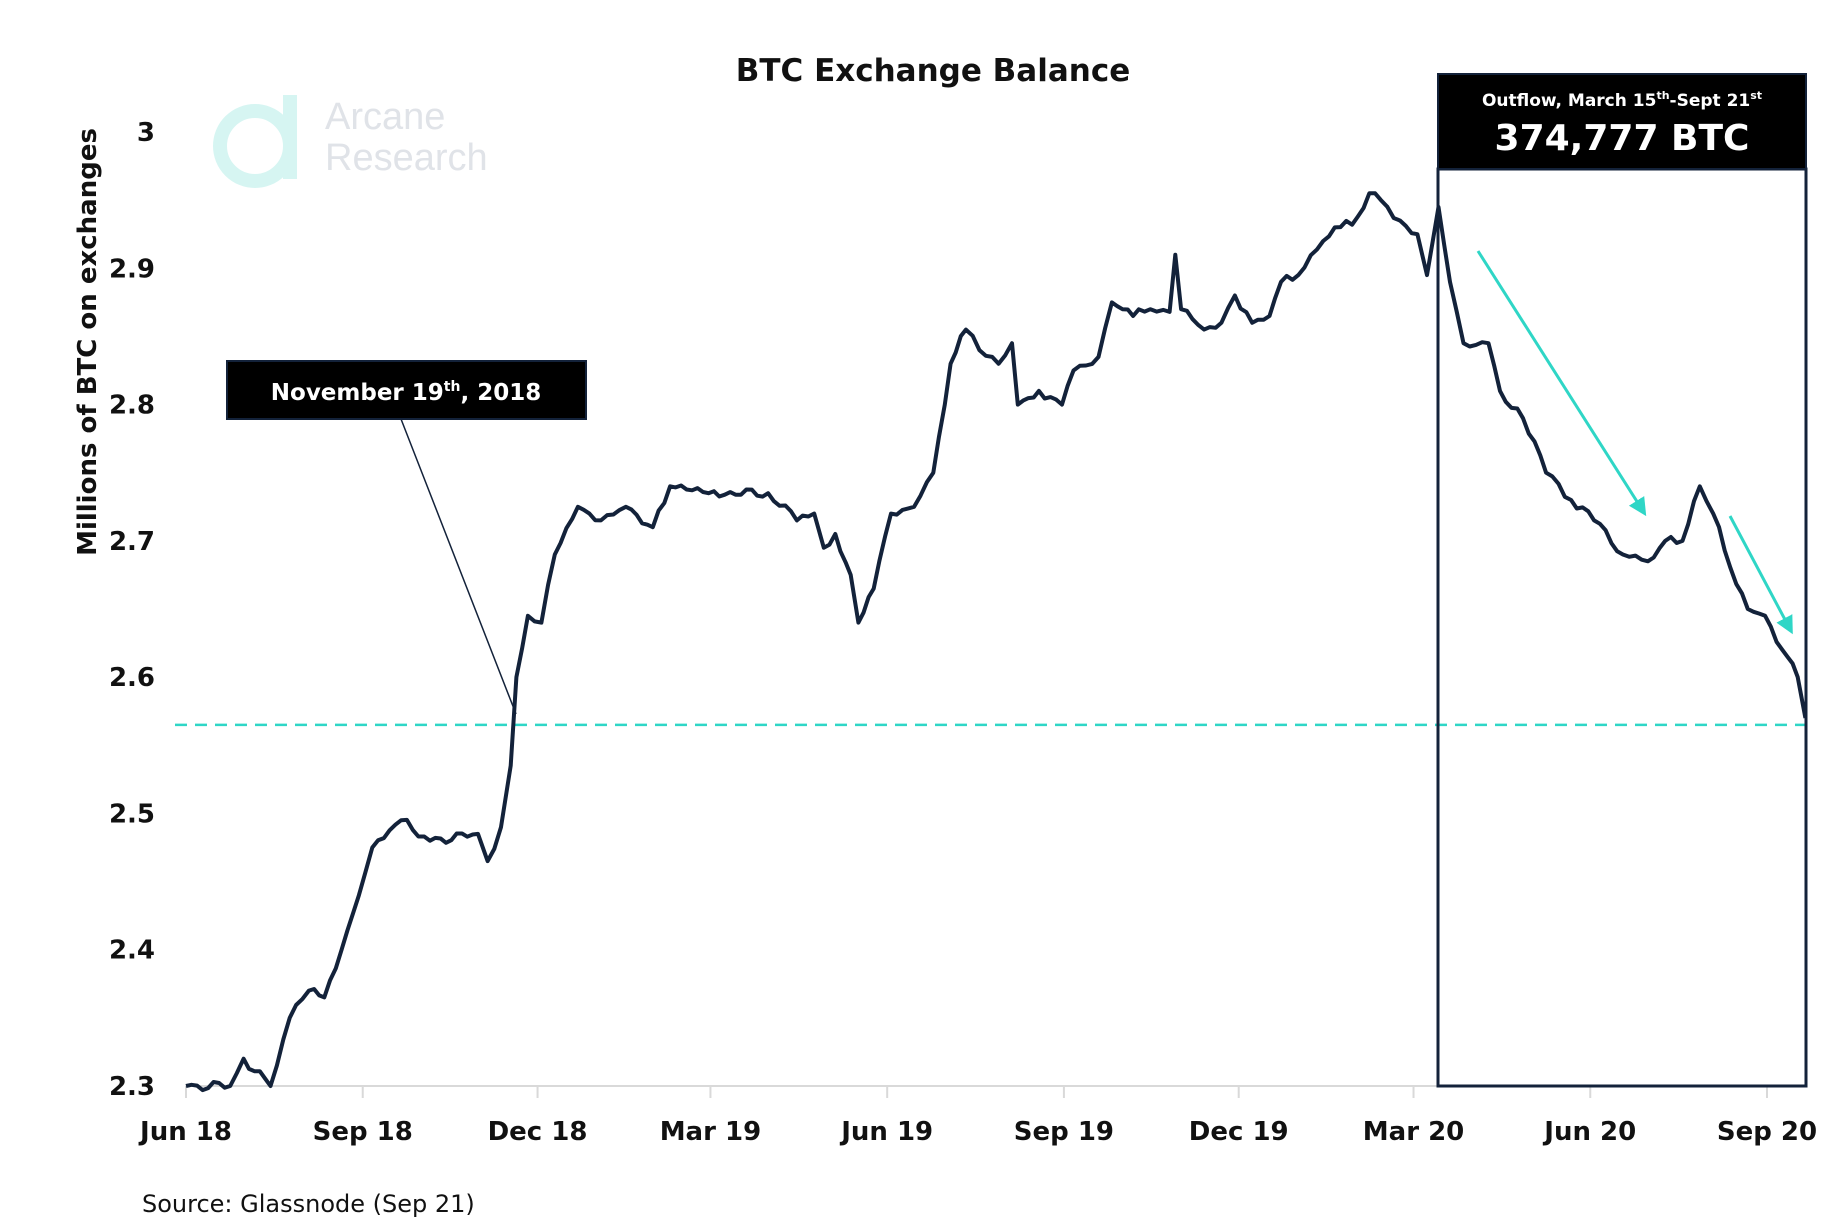 The width and height of the screenshot is (1842, 1226). I want to click on outflow-label-box, so click(1622, 121).